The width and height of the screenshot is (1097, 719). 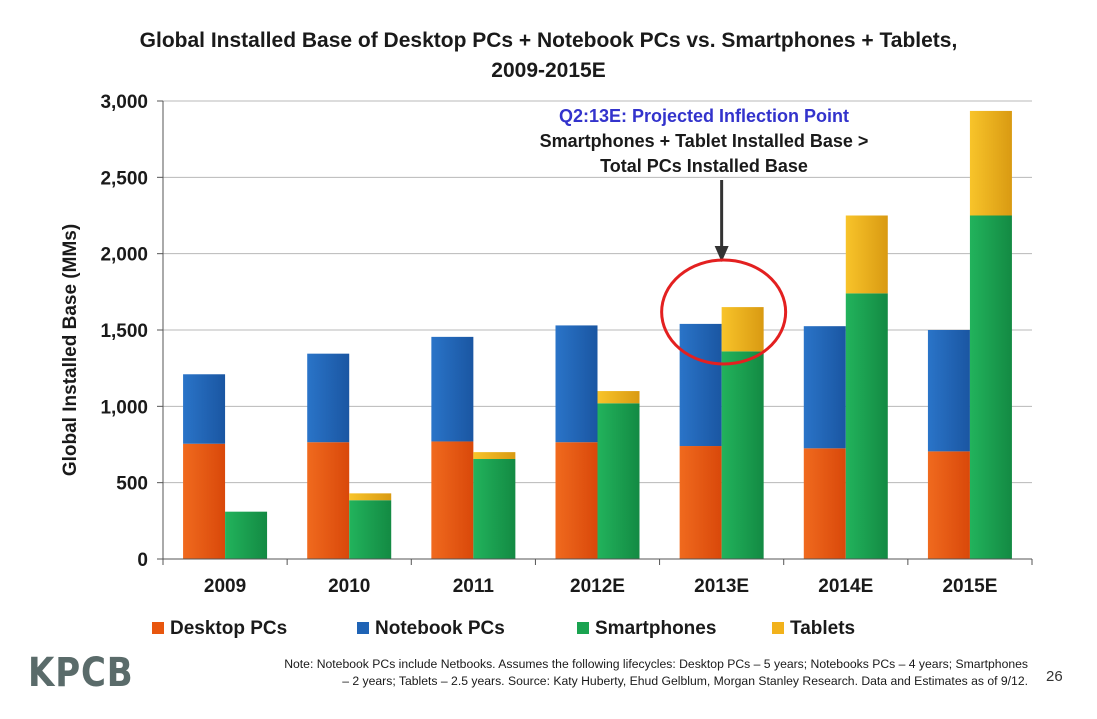 What do you see at coordinates (704, 116) in the screenshot?
I see `annotation-headline: Q2:13E: Projected Inflection Point` at bounding box center [704, 116].